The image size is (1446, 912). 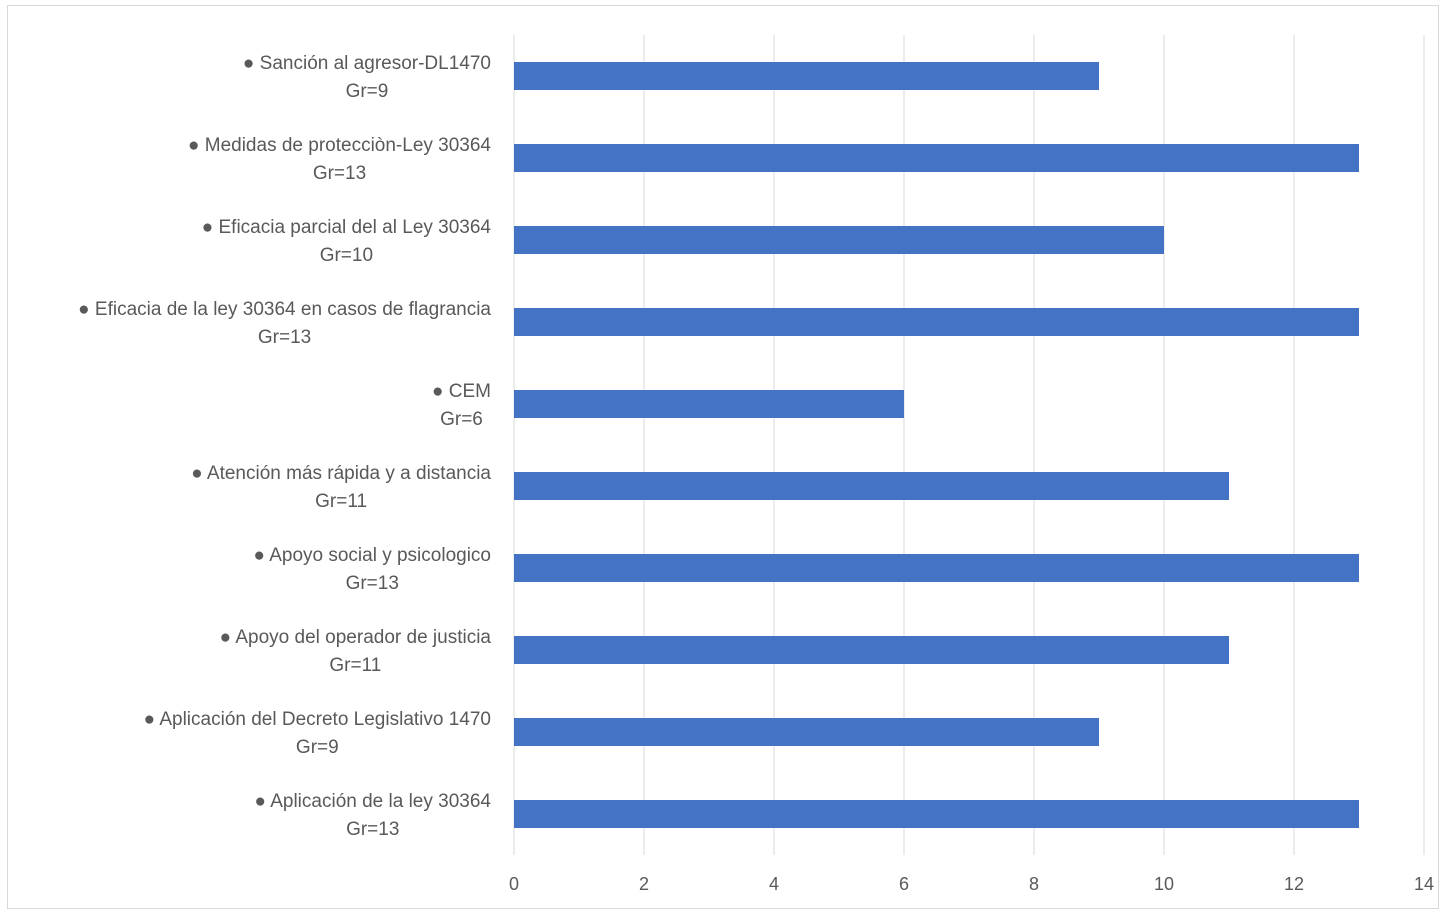 I want to click on category-label: ● Eficacia parcial del al Ley 30364, so click(x=347, y=227).